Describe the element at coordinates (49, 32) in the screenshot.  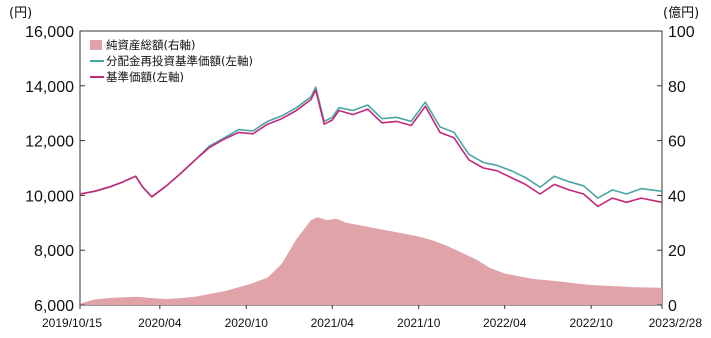
I see `left-tick-label: 16,000` at that location.